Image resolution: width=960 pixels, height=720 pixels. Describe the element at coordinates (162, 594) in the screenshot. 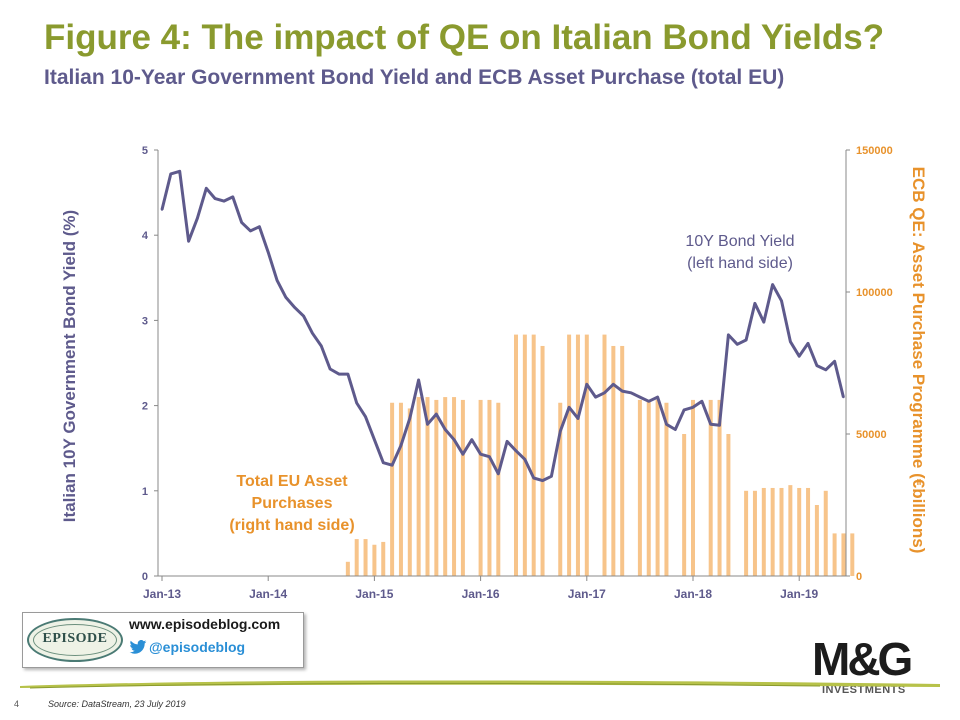

I see `x-tick-label: Jan-13` at that location.